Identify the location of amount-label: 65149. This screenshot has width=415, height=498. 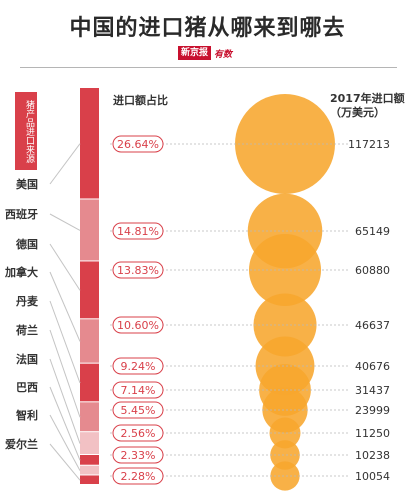
(372, 231).